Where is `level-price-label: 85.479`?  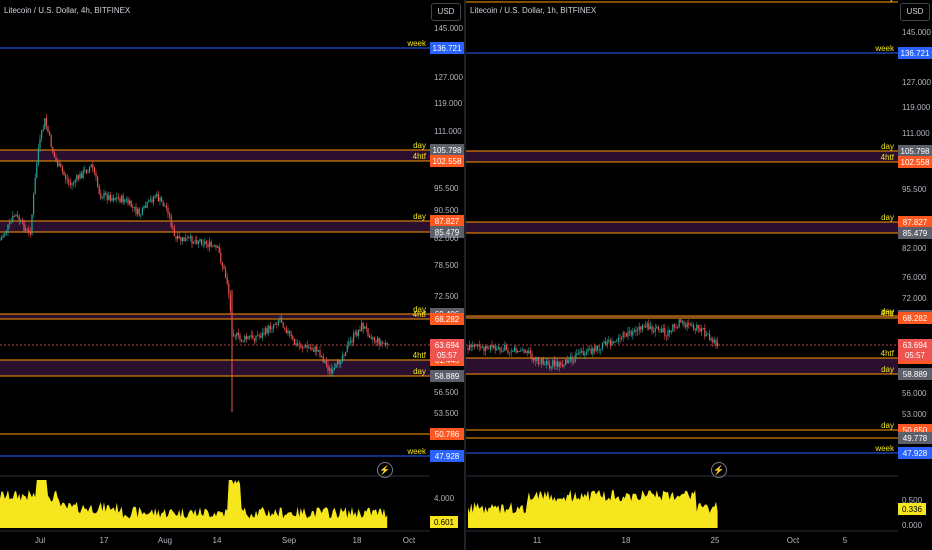 level-price-label: 85.479 is located at coordinates (447, 232).